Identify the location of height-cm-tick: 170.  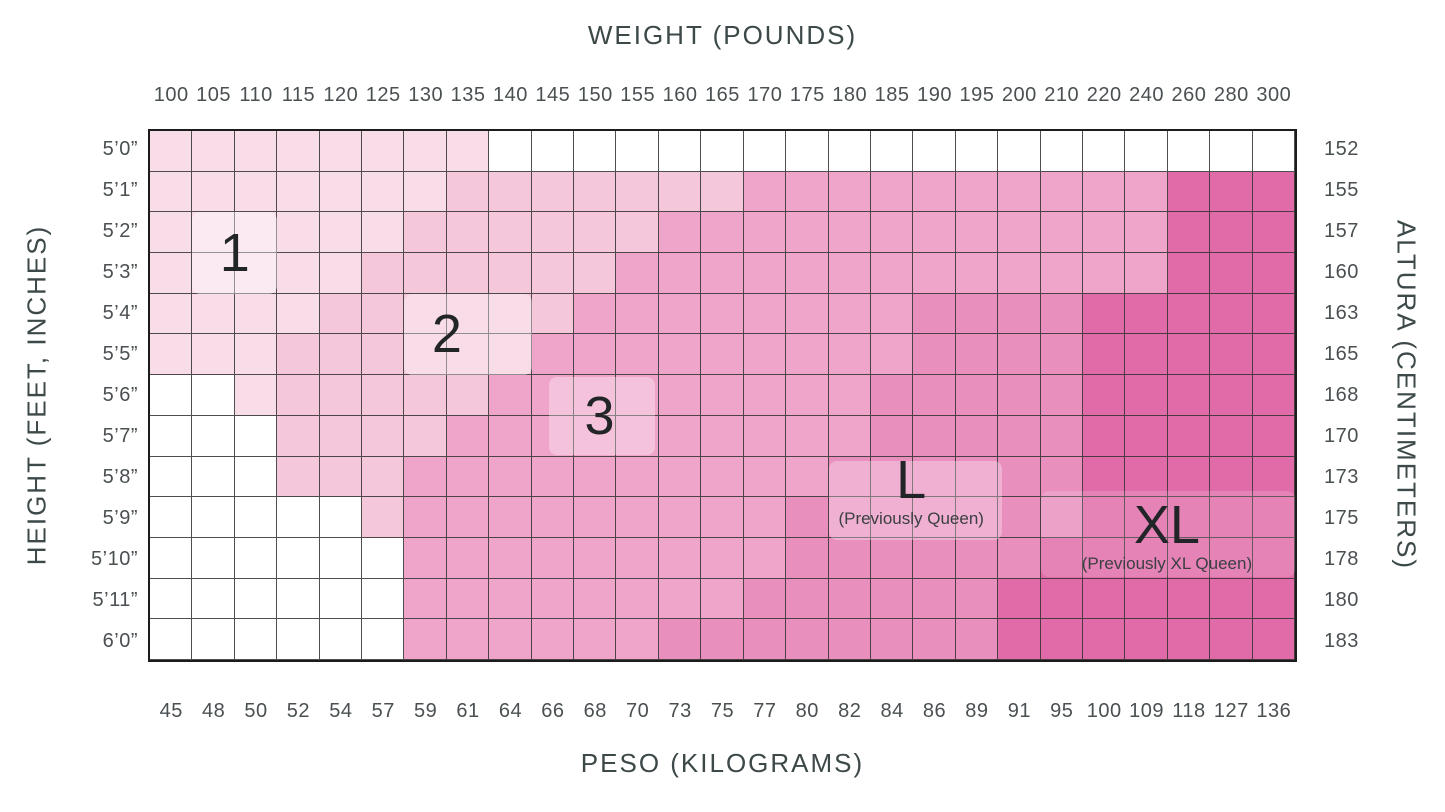
(1341, 436).